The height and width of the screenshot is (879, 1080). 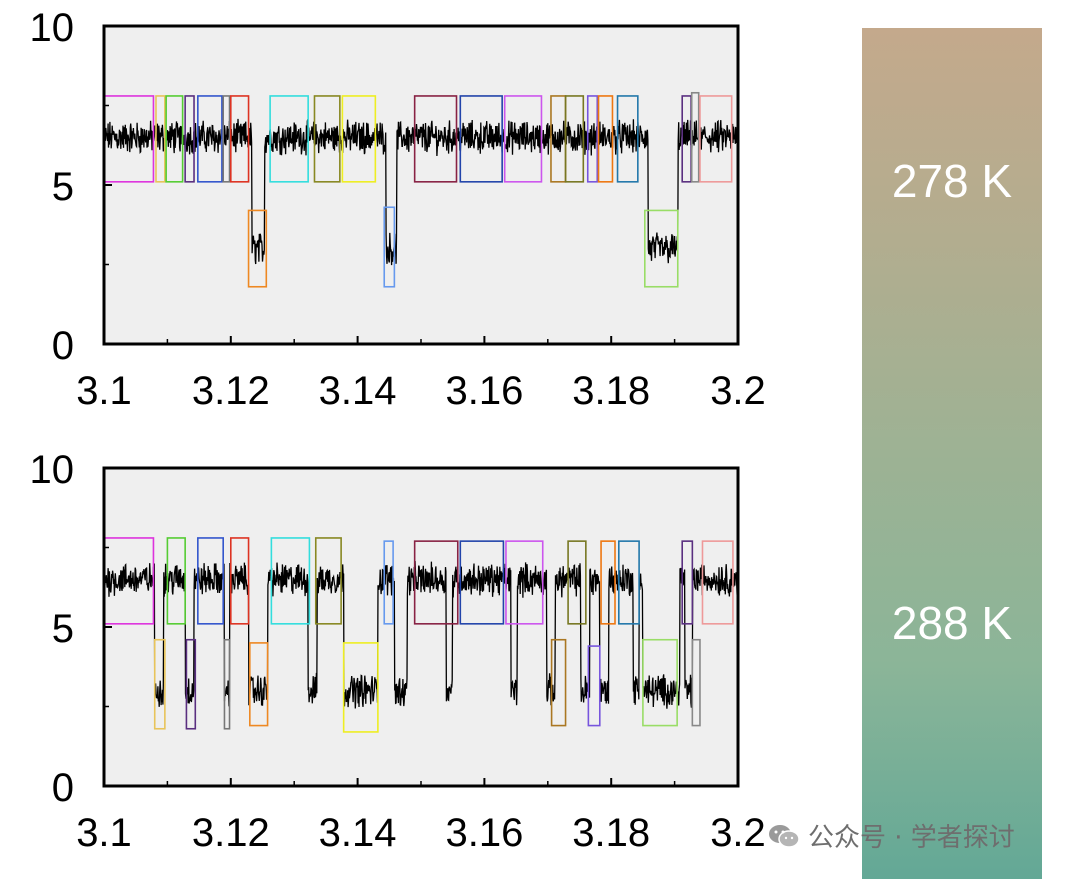 I want to click on watermark-text: 公众号 · 学者探讨, so click(x=911, y=838).